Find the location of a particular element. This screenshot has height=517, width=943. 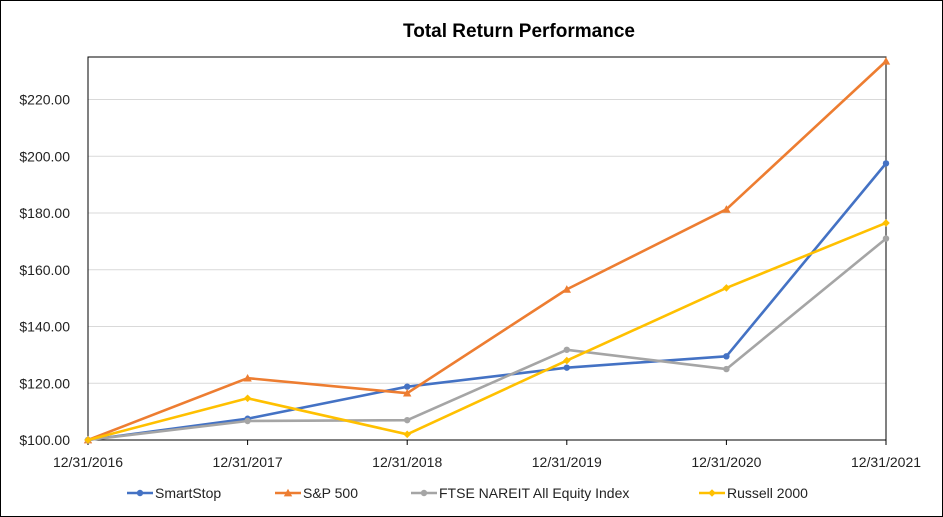

y-tick-label: $100.00 is located at coordinates (44, 440).